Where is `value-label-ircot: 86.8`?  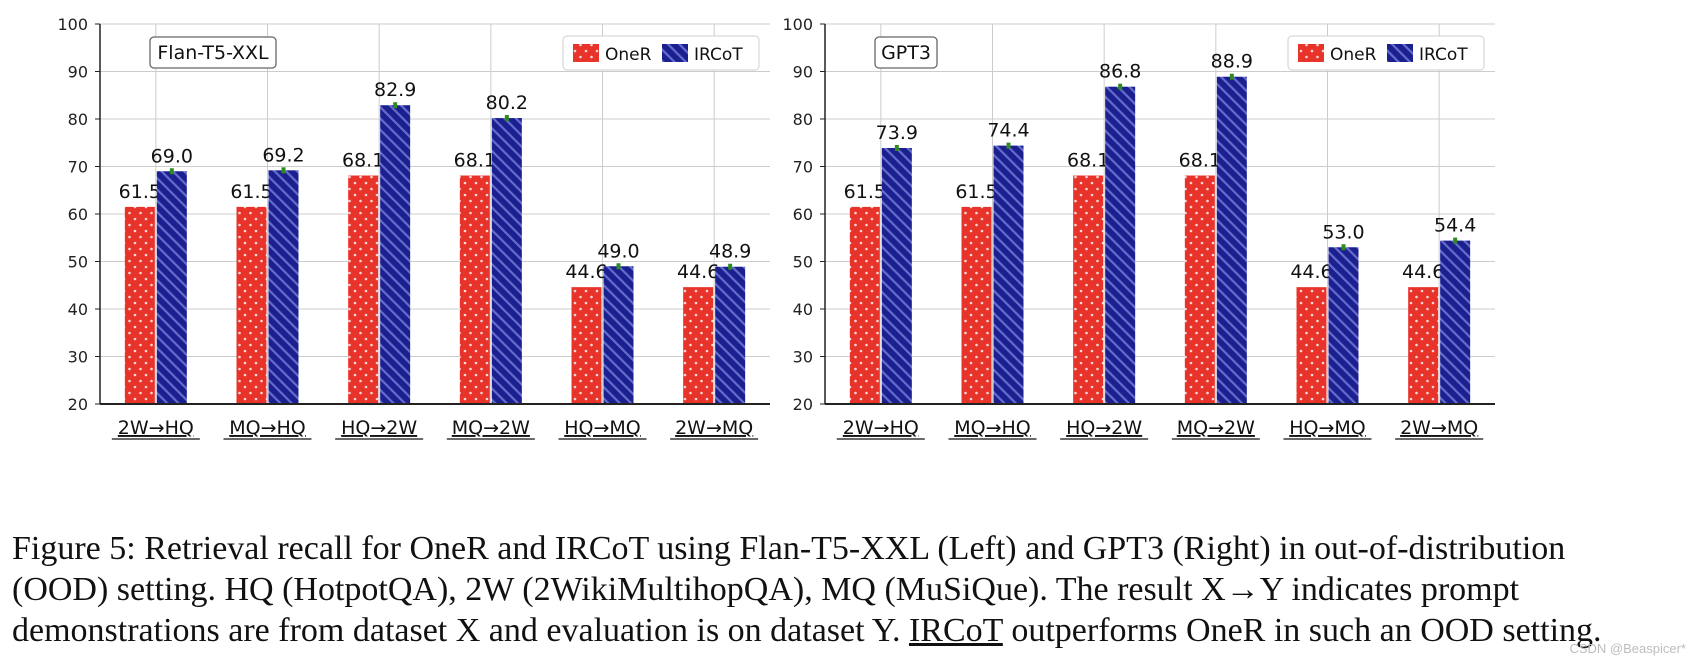
value-label-ircot: 86.8 is located at coordinates (1120, 72).